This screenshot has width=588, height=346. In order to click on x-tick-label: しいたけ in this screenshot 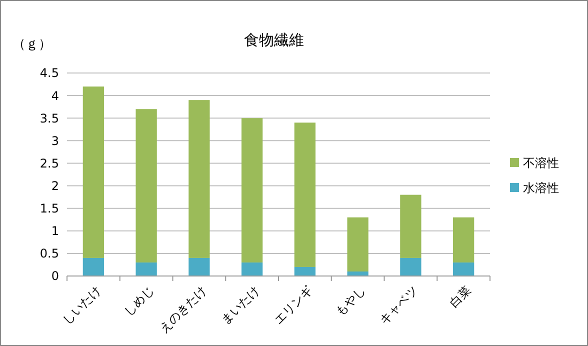, I will do `click(82, 305)`.